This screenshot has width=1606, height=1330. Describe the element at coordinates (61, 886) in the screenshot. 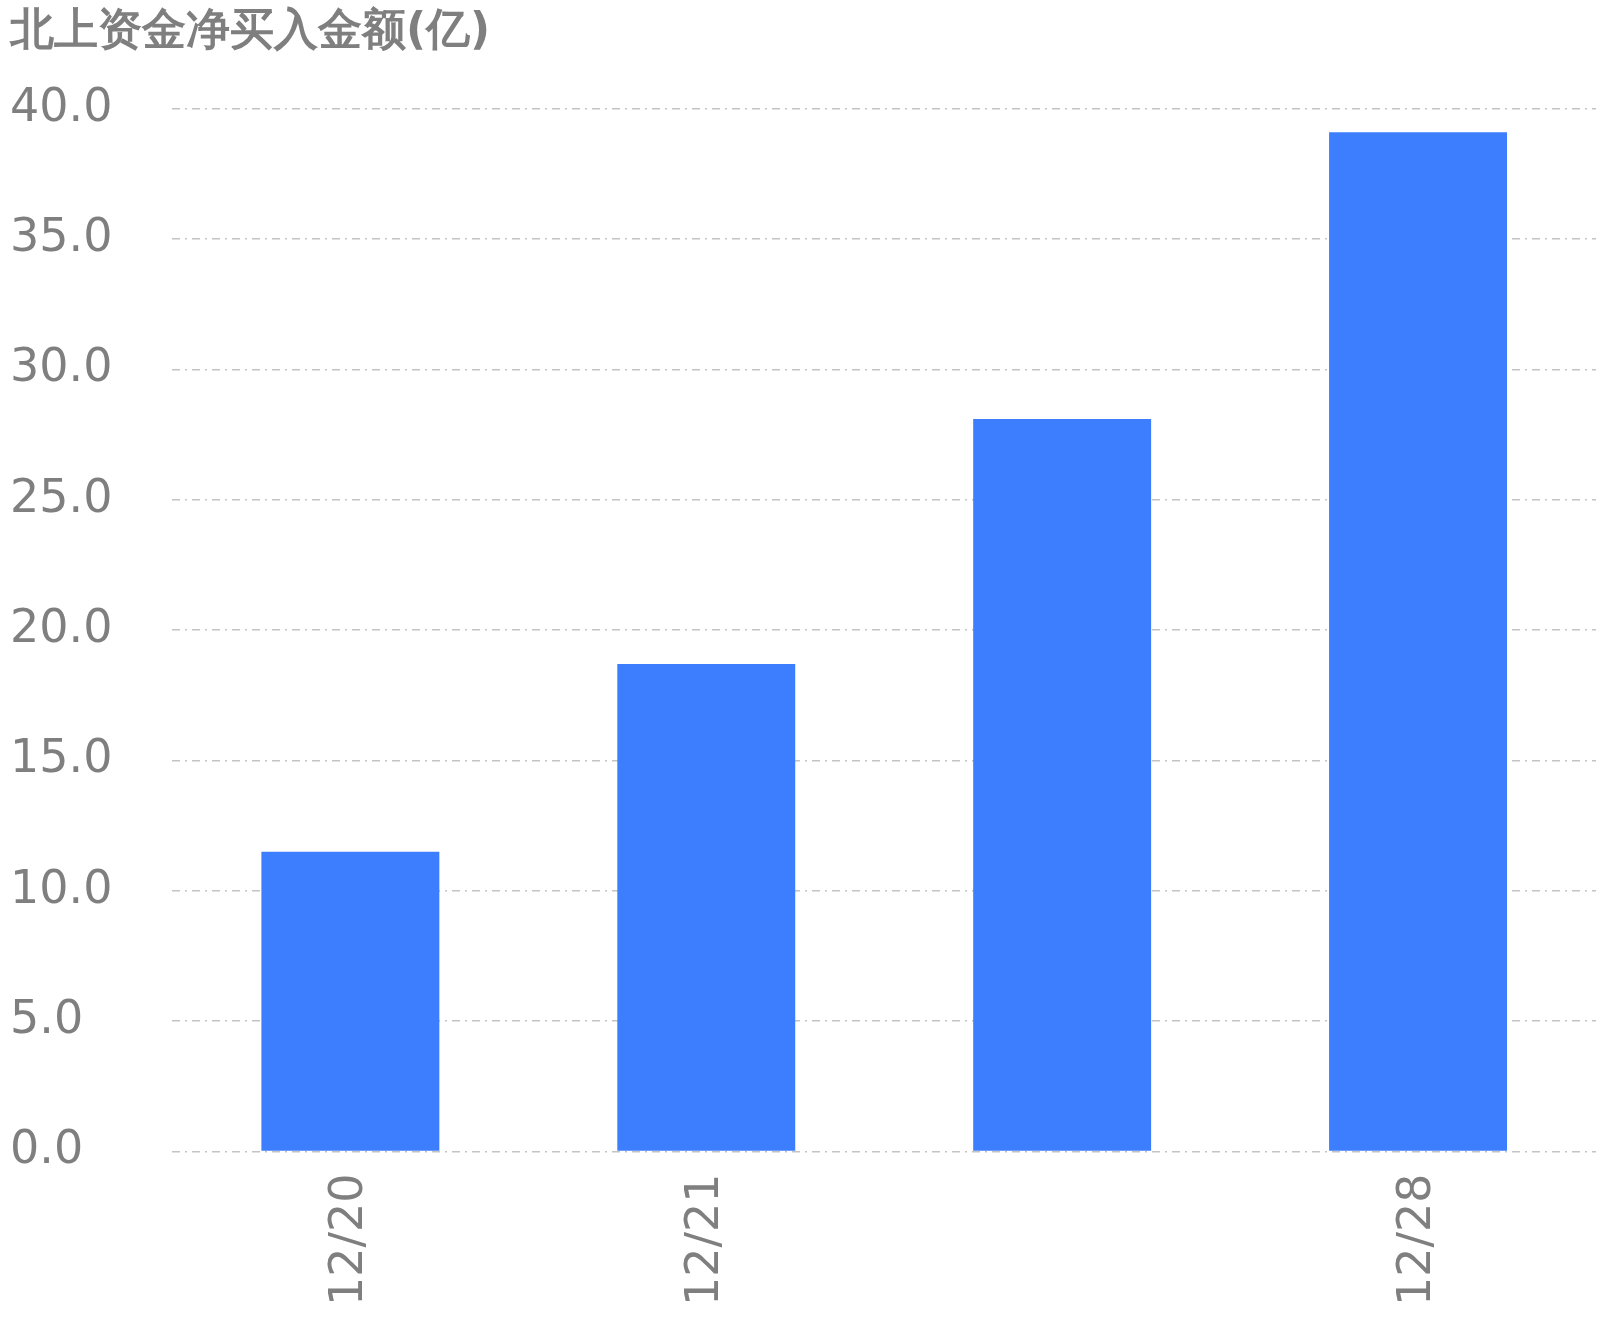

I see `y-tick-label: 10.0` at that location.